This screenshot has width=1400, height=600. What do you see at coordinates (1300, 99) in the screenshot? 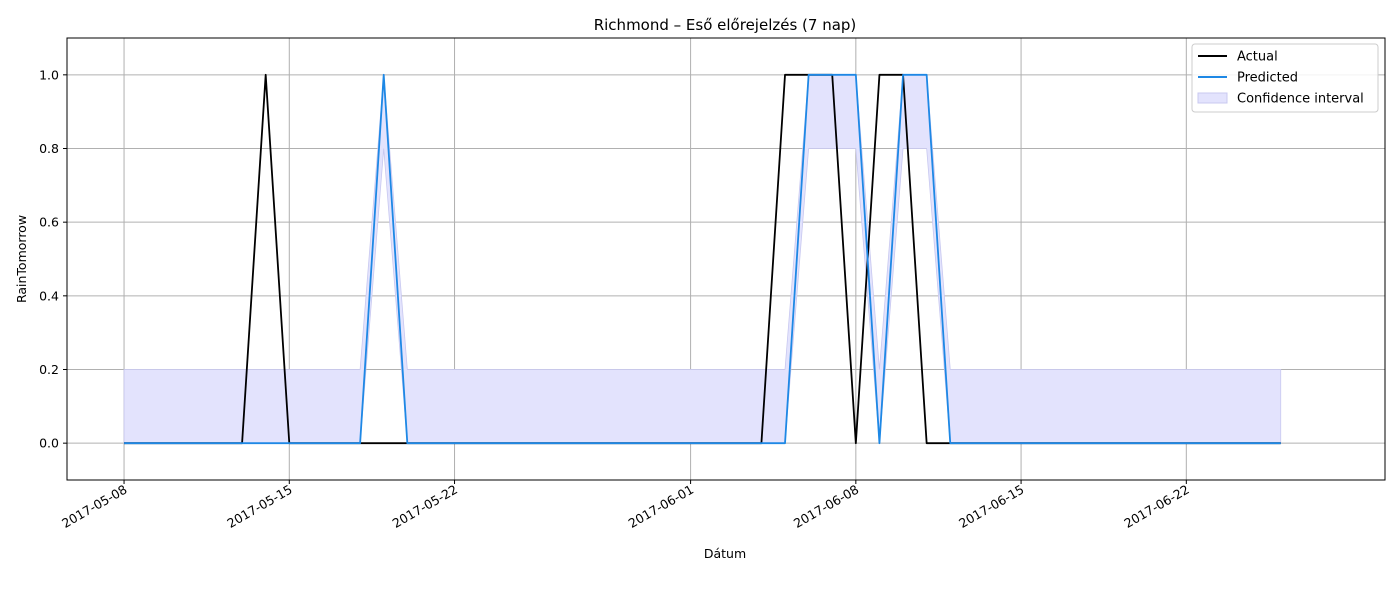
I see `legend-label-confidence: Confidence interval` at bounding box center [1300, 99].